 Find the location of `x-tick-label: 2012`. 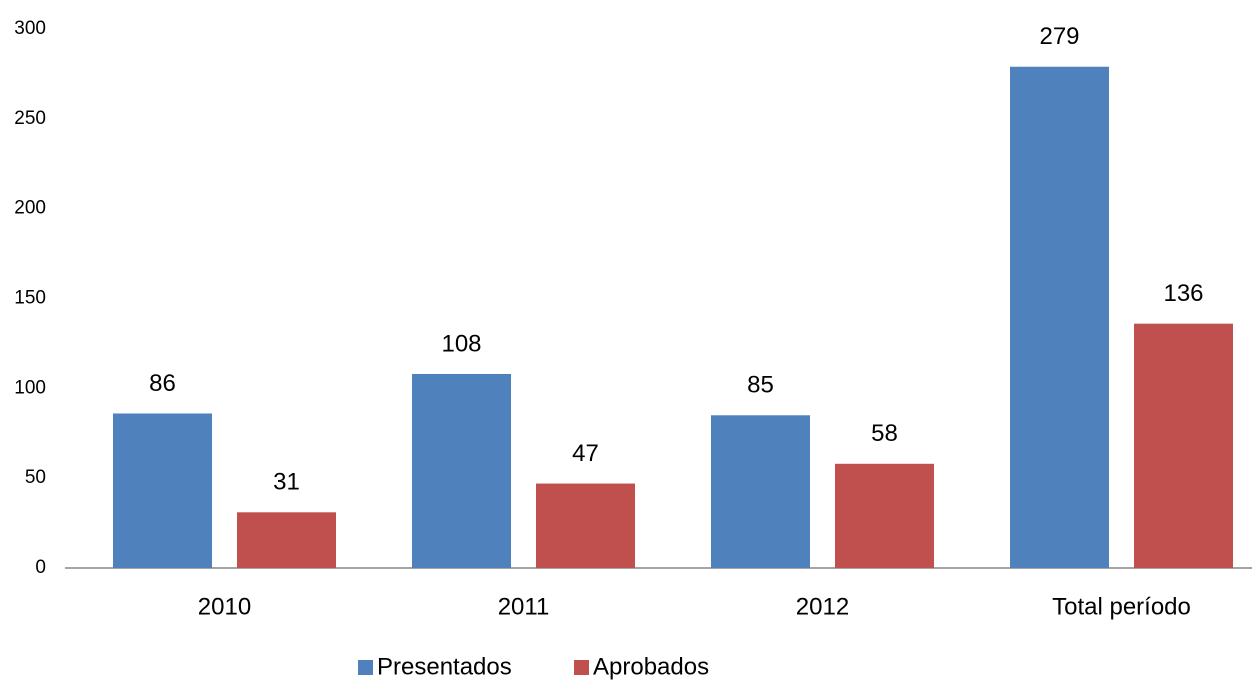

x-tick-label: 2012 is located at coordinates (822, 606).